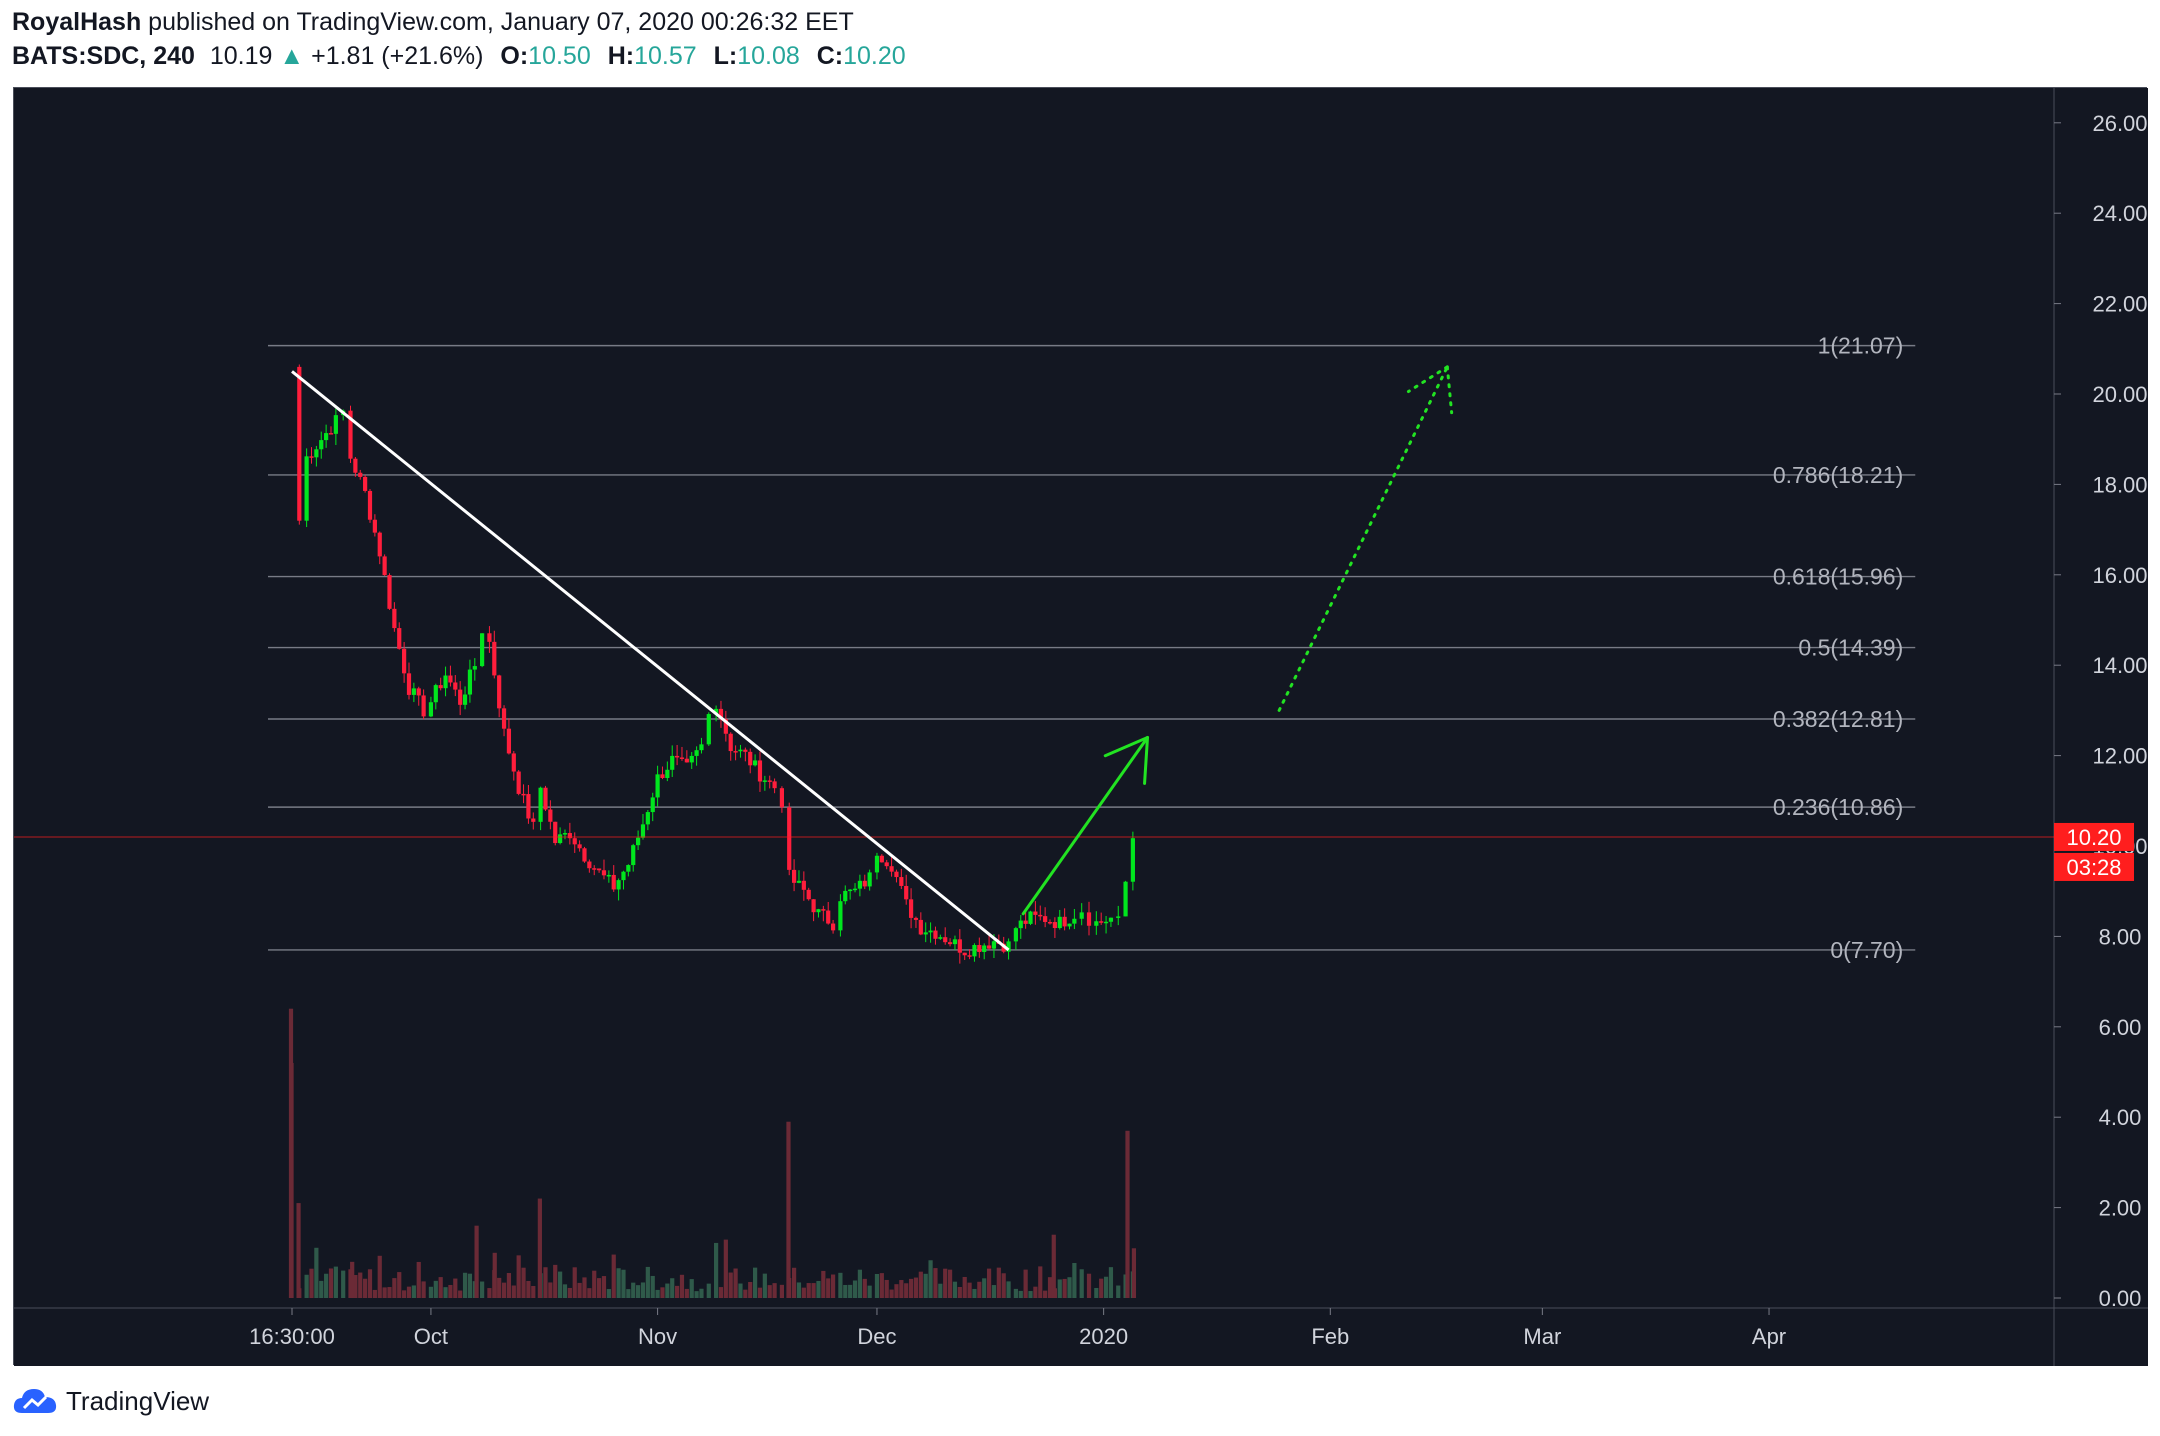 The width and height of the screenshot is (2160, 1436). Describe the element at coordinates (874, 56) in the screenshot. I see `close-value: 10.20` at that location.